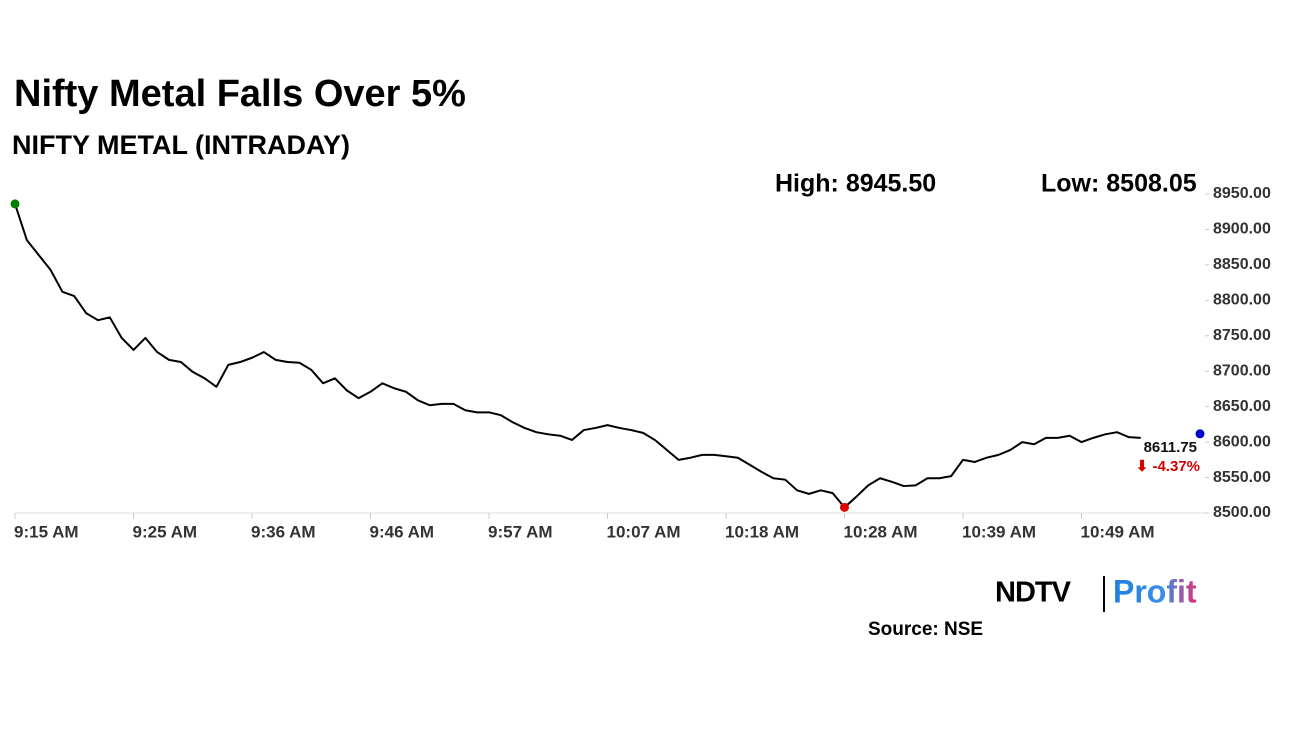 The width and height of the screenshot is (1296, 729). I want to click on logo-right: Profit, so click(1155, 591).